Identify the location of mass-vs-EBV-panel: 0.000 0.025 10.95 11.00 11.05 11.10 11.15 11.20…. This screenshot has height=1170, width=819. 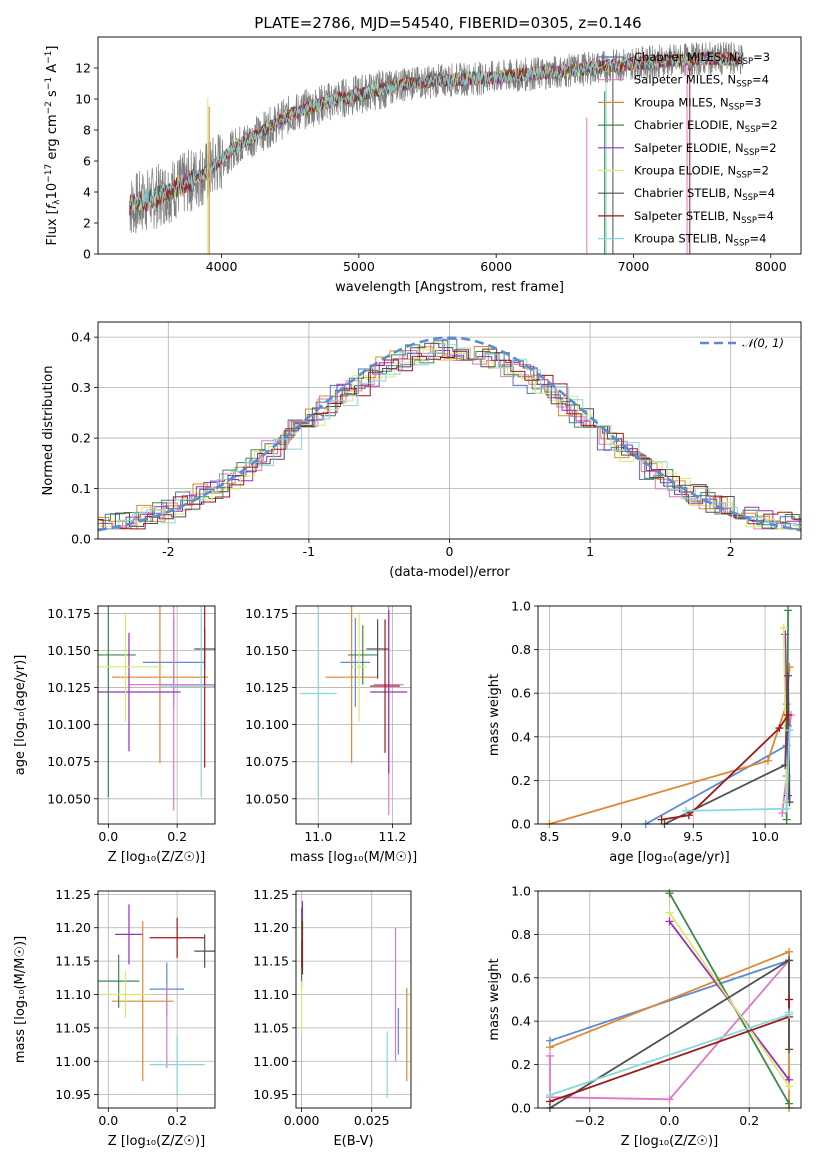
(332, 1018).